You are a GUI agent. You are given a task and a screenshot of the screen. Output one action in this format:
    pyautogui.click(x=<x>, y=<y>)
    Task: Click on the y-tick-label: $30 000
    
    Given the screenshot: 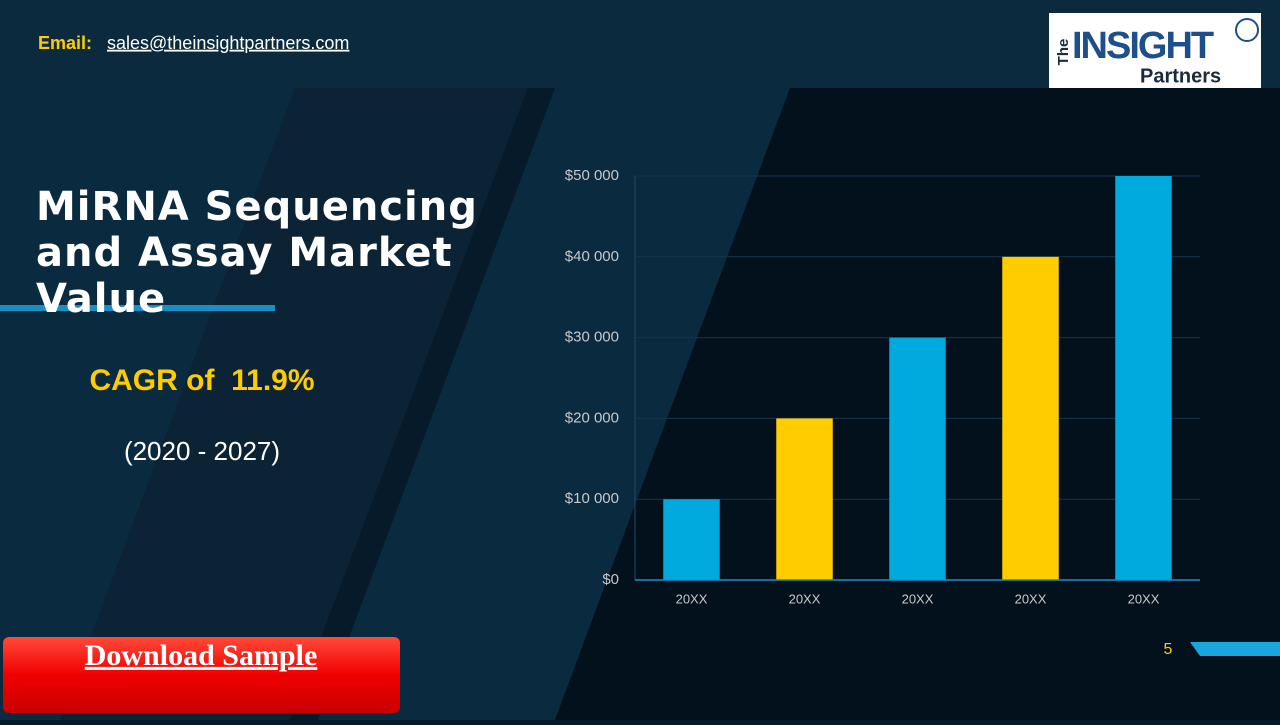 What is the action you would take?
    pyautogui.click(x=592, y=337)
    